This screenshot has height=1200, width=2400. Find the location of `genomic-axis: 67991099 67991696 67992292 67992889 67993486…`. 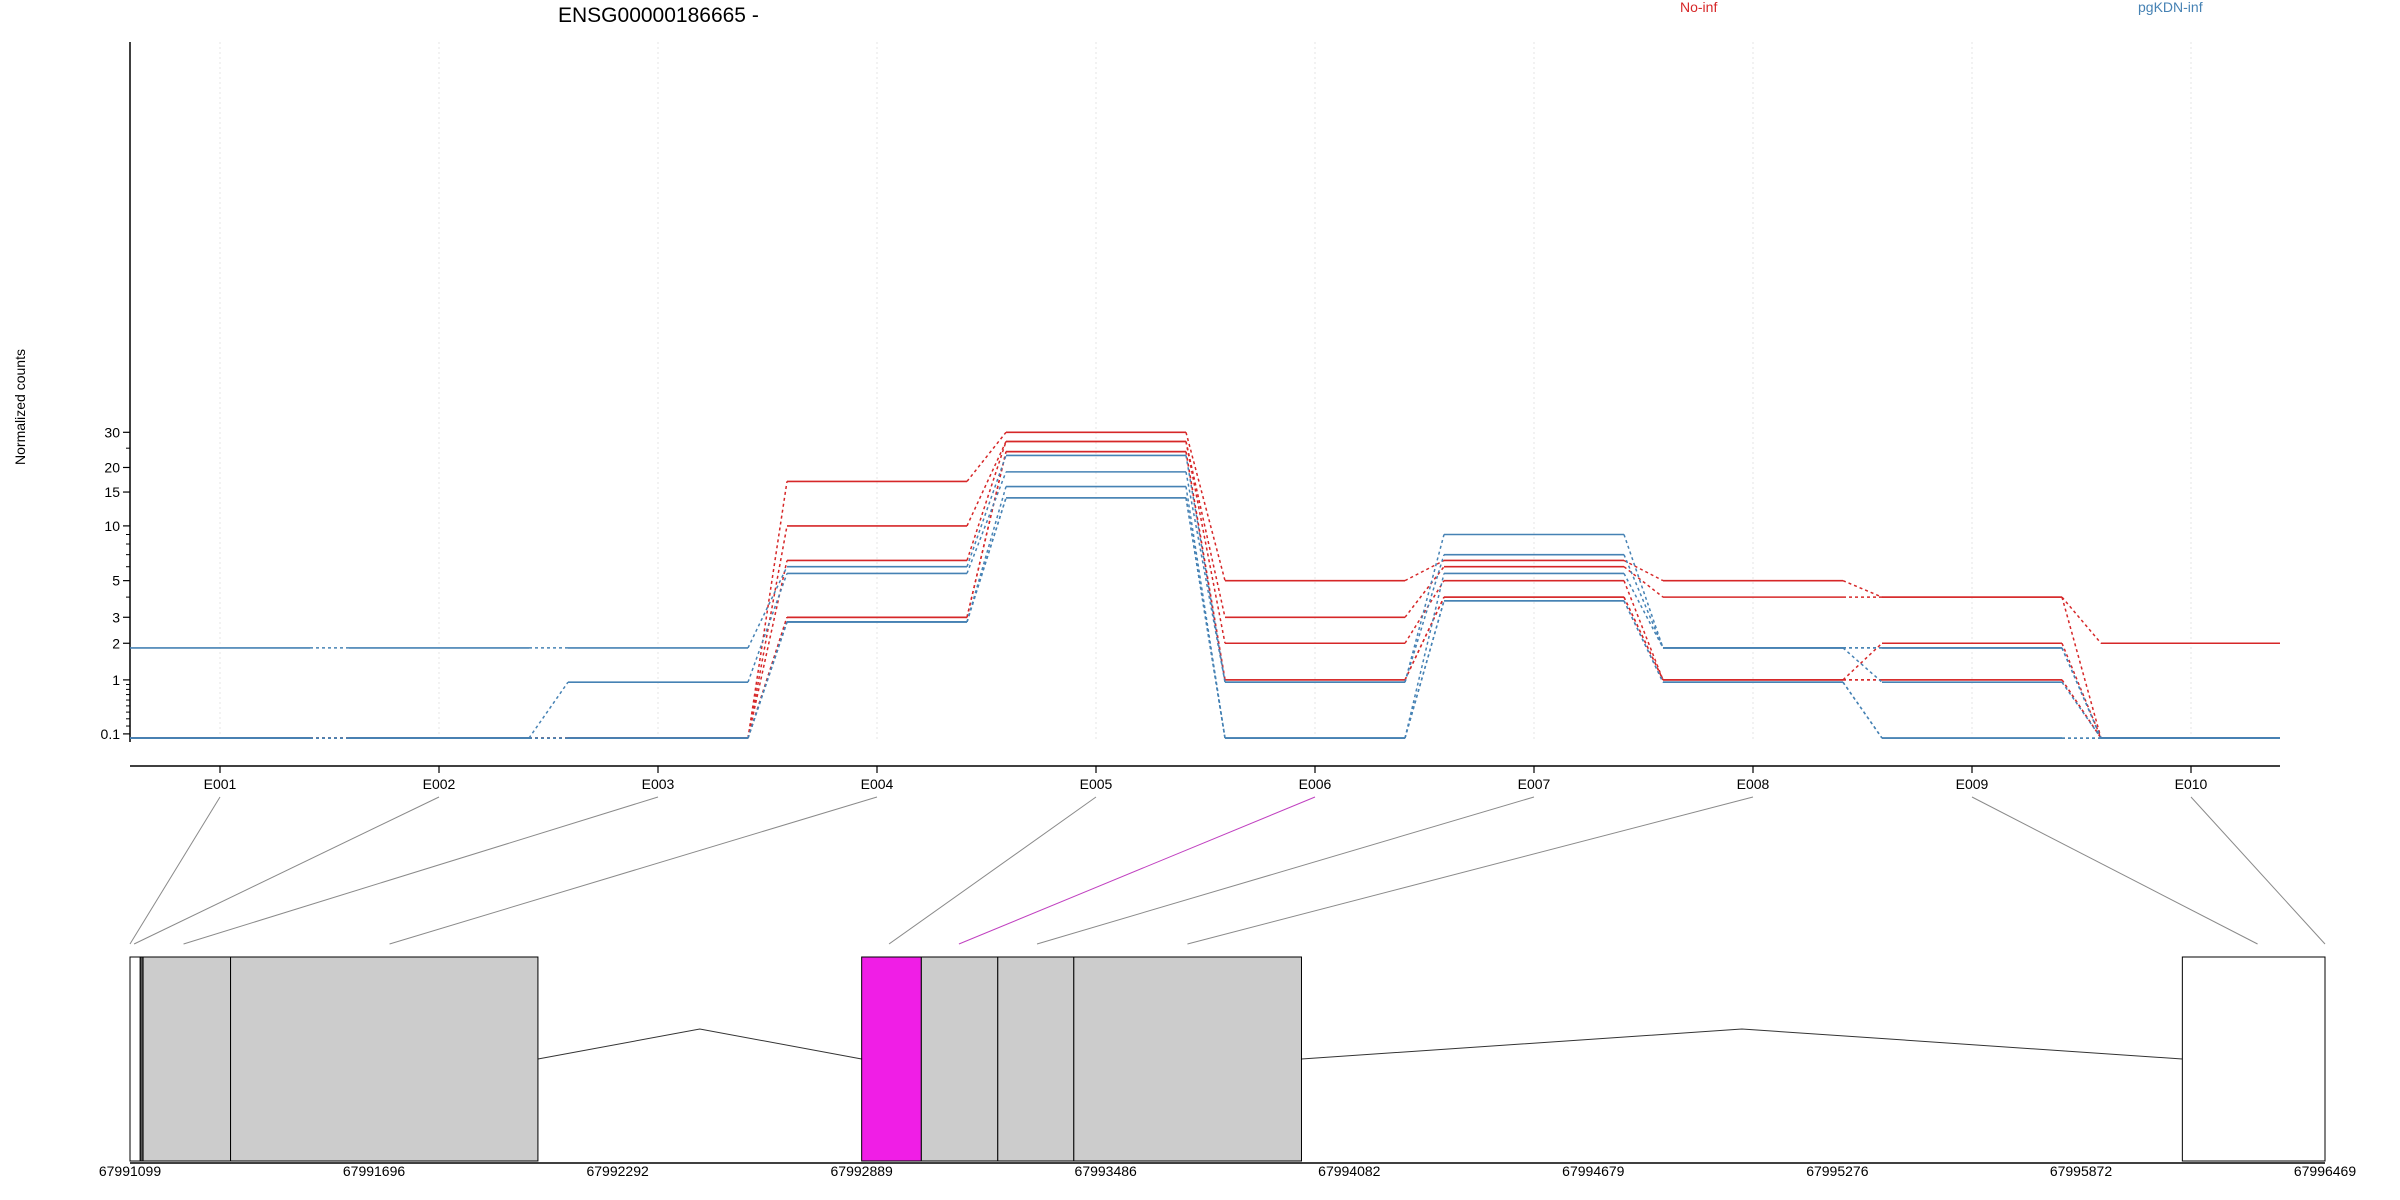

genomic-axis: 67991099 67991696 67992292 67992889 67993486… is located at coordinates (1228, 1170).